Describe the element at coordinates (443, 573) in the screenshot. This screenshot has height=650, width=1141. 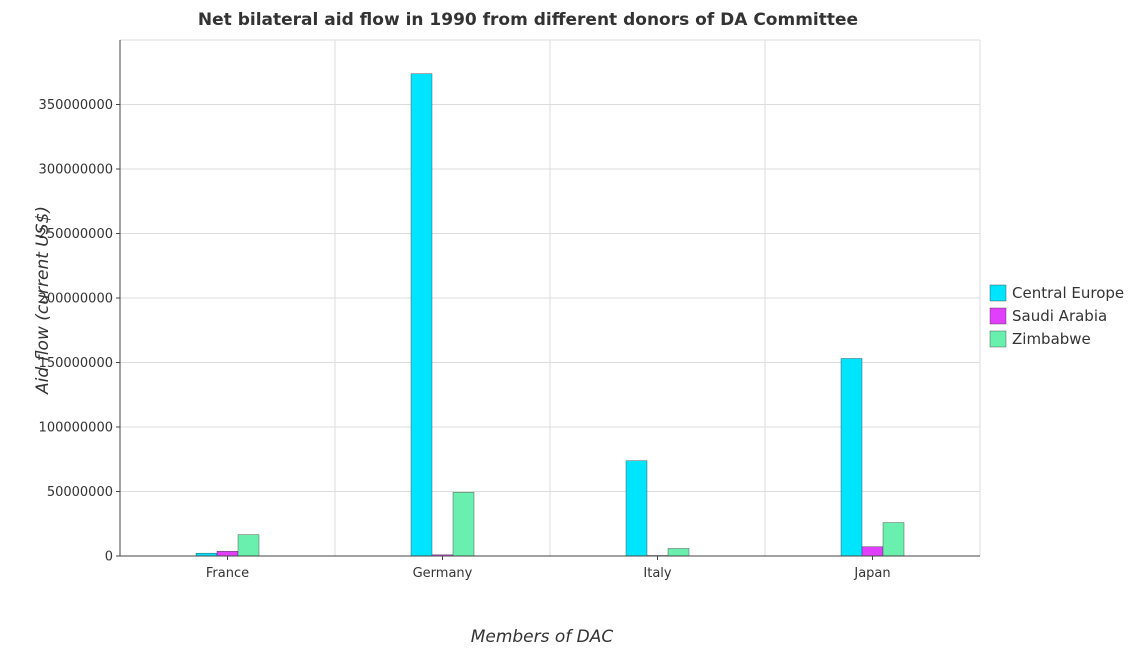
I see `x-tick-label: Germany` at that location.